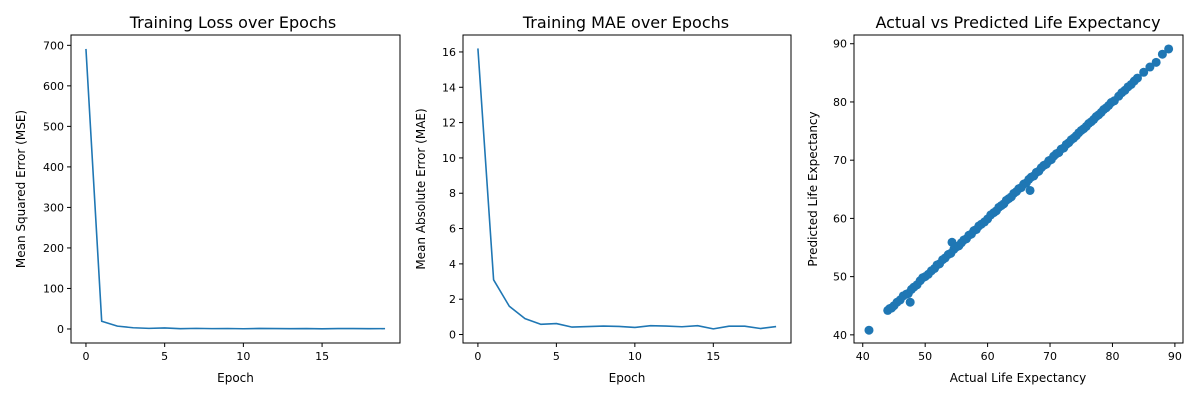 The height and width of the screenshot is (400, 1200). What do you see at coordinates (449, 158) in the screenshot?
I see `chart-2-y-tick-label: 10` at bounding box center [449, 158].